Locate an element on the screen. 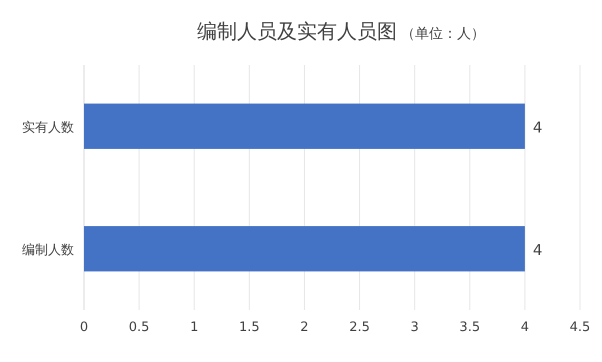  x-tick-label: 3.5 is located at coordinates (469, 327).